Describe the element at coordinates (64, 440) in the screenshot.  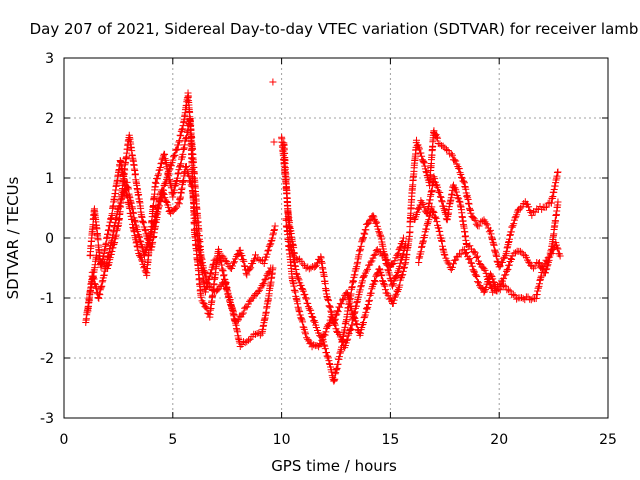
I see `x-tick-label: 0` at that location.